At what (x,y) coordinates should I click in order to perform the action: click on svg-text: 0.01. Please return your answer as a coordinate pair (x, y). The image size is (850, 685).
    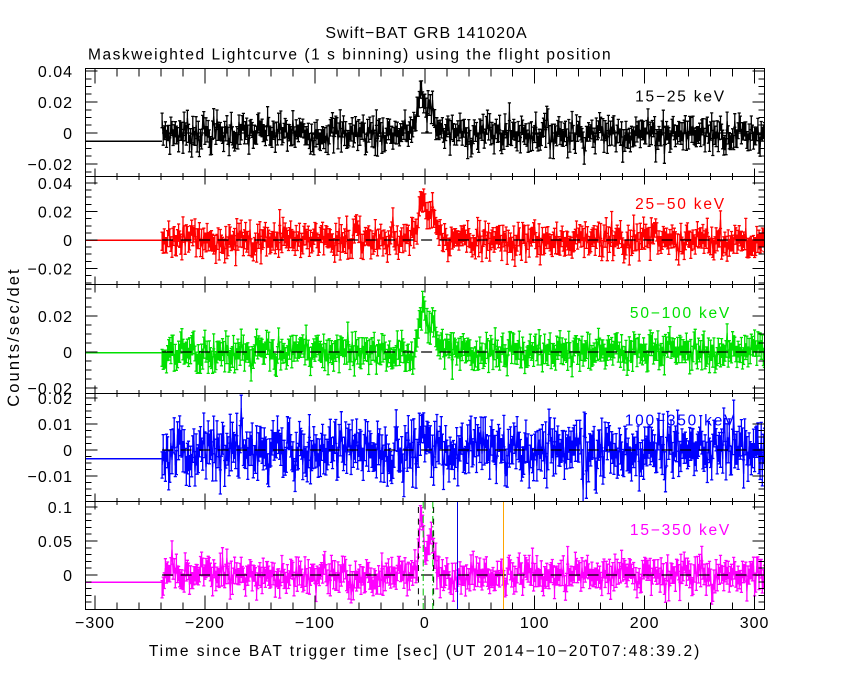
    Looking at the image, I should click on (55, 425).